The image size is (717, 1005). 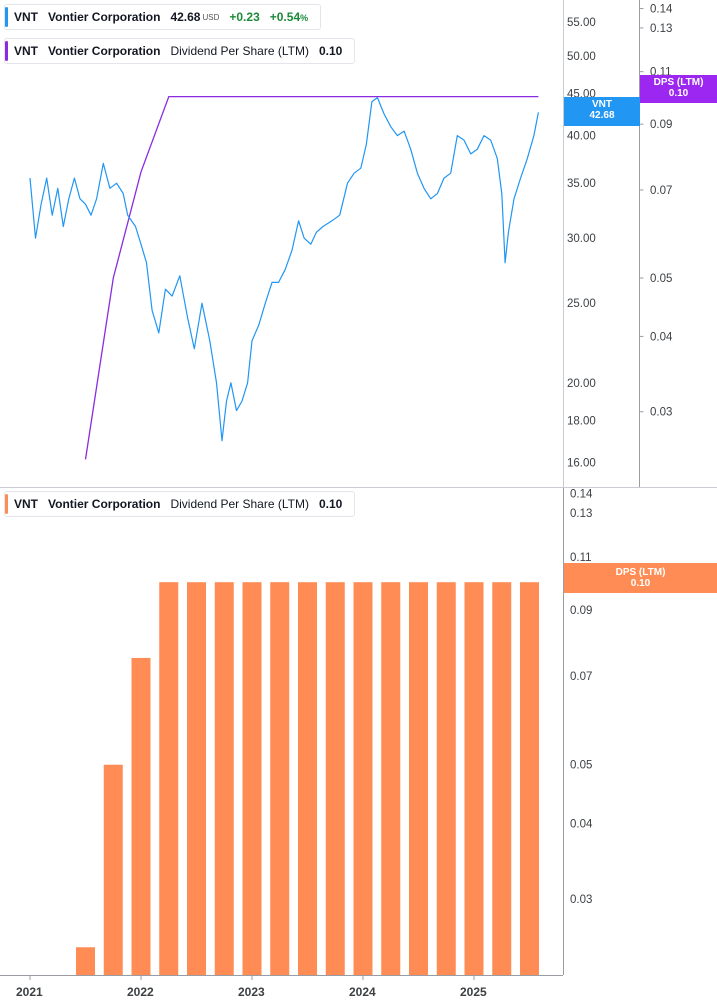 I want to click on dps-top-tag-label: DPS (LTM), so click(x=678, y=82).